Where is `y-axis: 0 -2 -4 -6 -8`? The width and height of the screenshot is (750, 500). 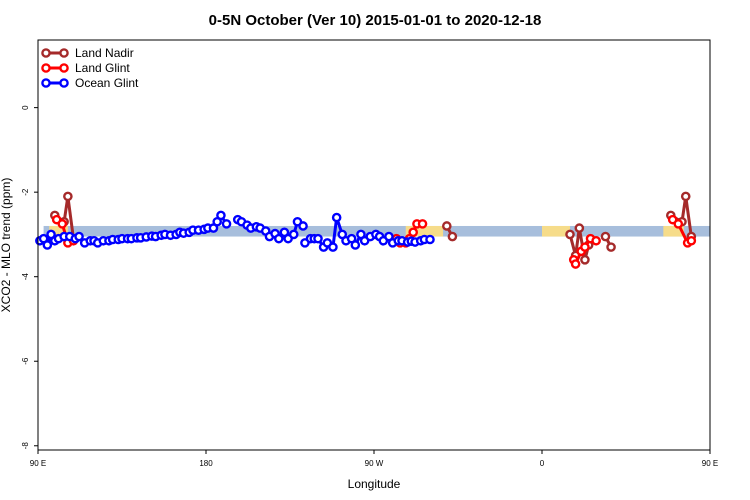
y-axis: 0 -2 -4 -6 -8 is located at coordinates (29, 277).